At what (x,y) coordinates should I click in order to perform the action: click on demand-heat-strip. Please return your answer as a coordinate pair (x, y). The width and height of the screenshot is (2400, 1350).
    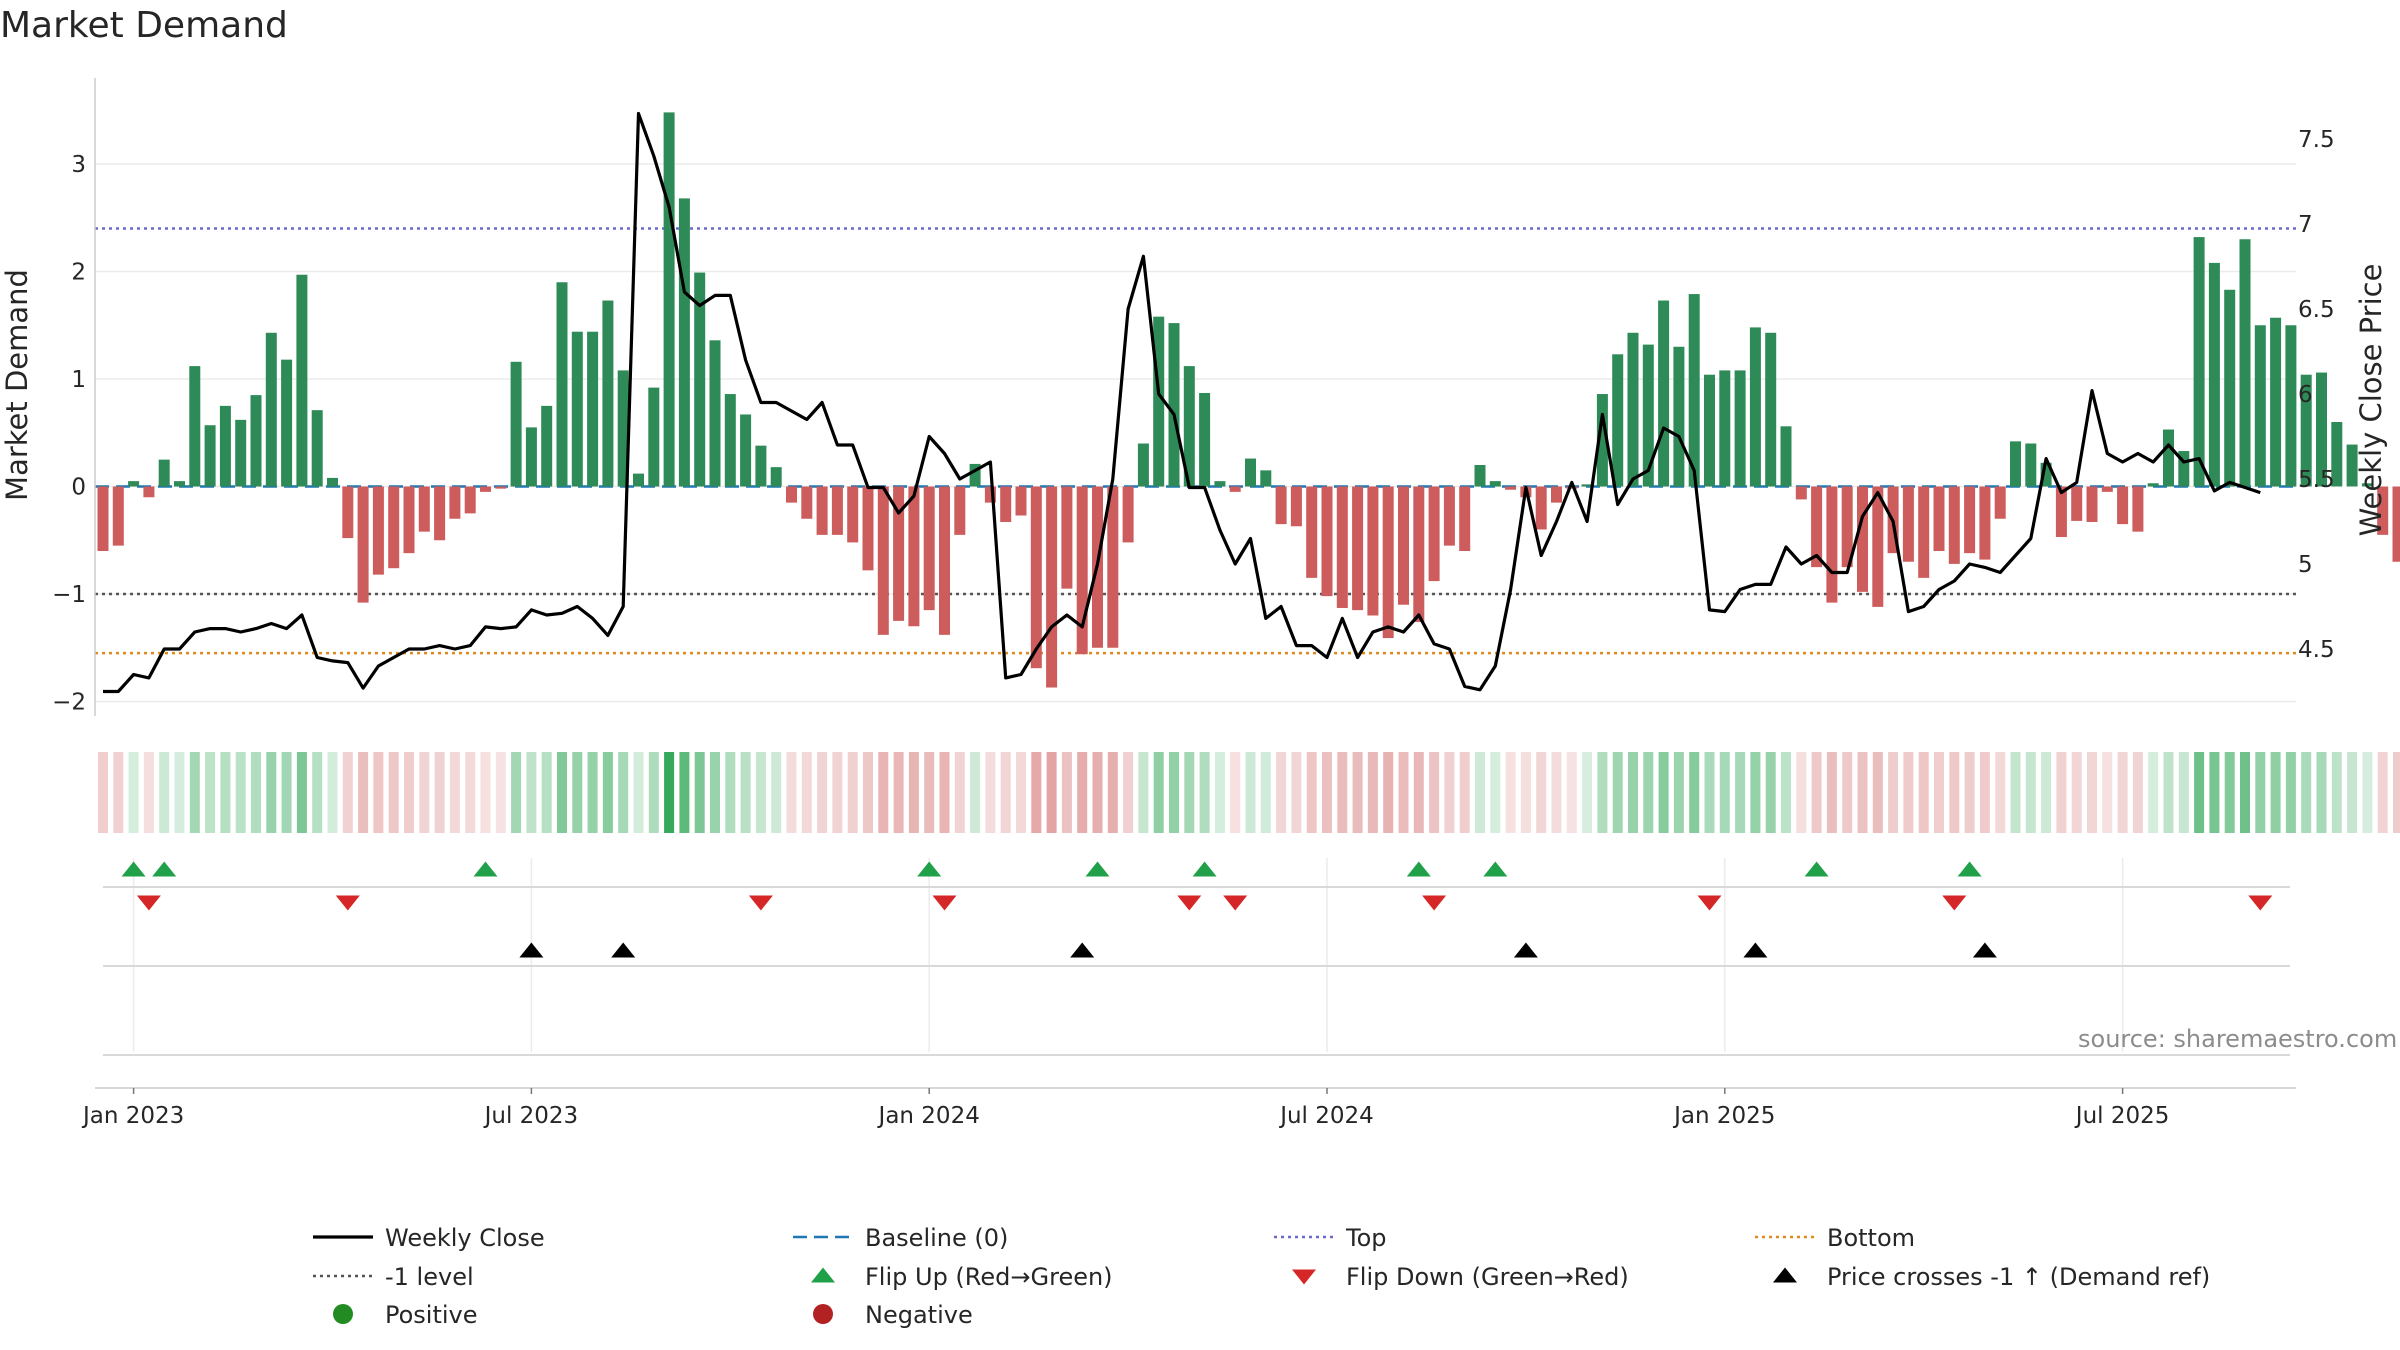
    Looking at the image, I should click on (1249, 792).